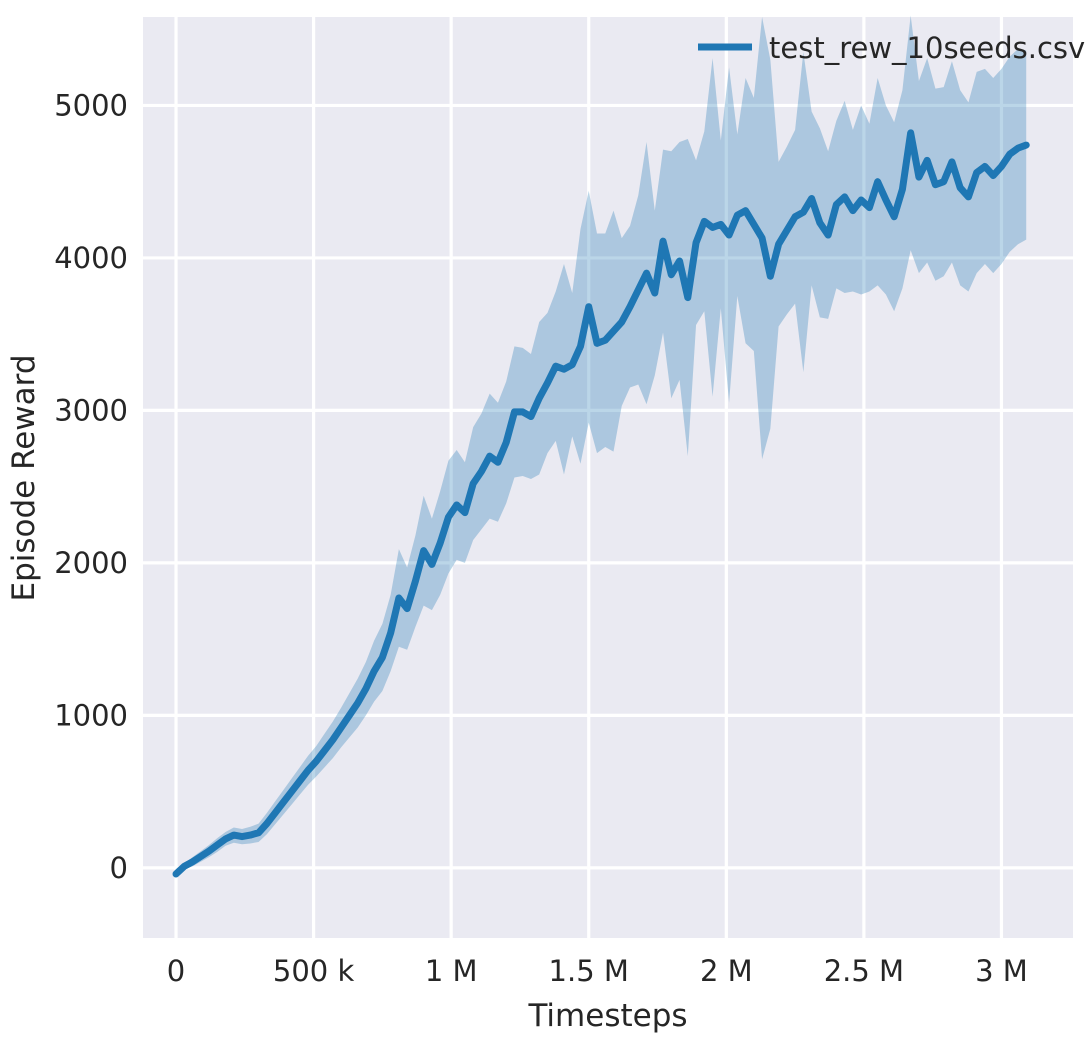 This screenshot has height=1050, width=1092. Describe the element at coordinates (726, 971) in the screenshot. I see `x-tick-label-4: 2 M` at that location.